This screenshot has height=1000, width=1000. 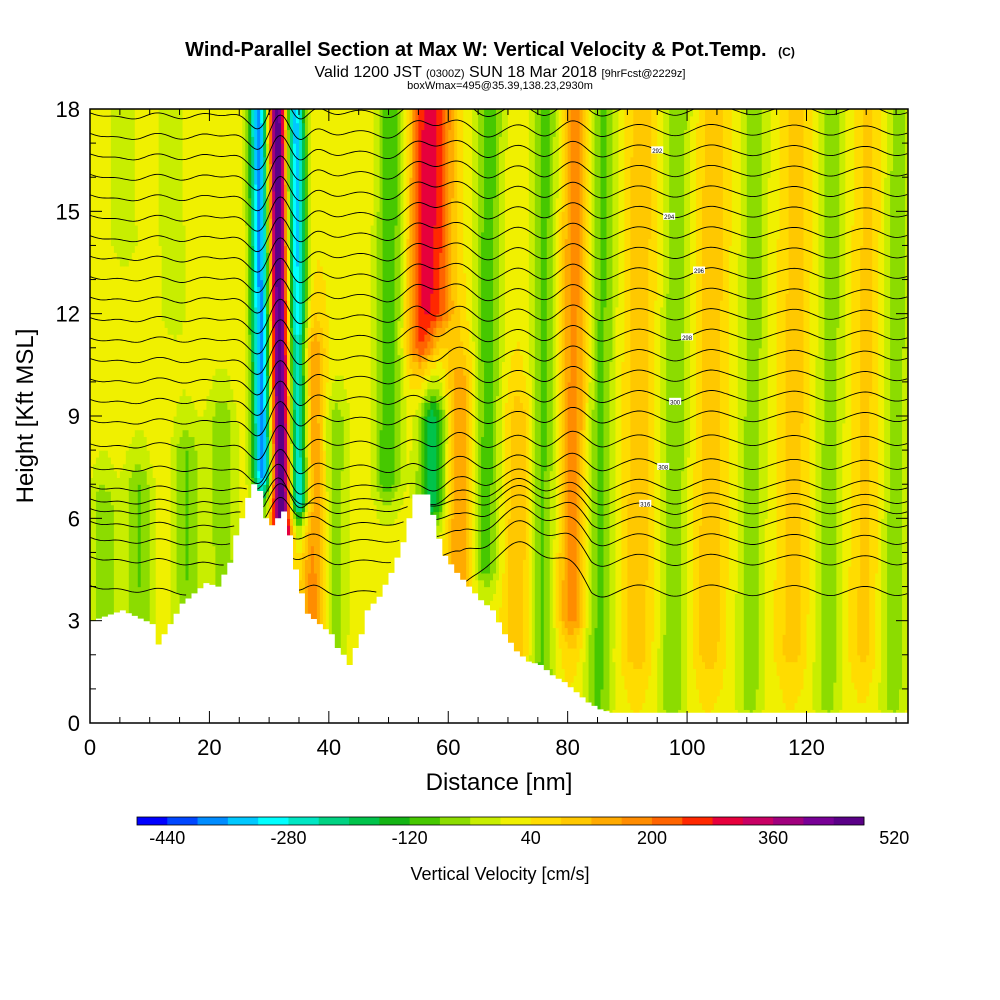 I want to click on colorbar-label: Vertical Velocity [cm/s], so click(x=499, y=874).